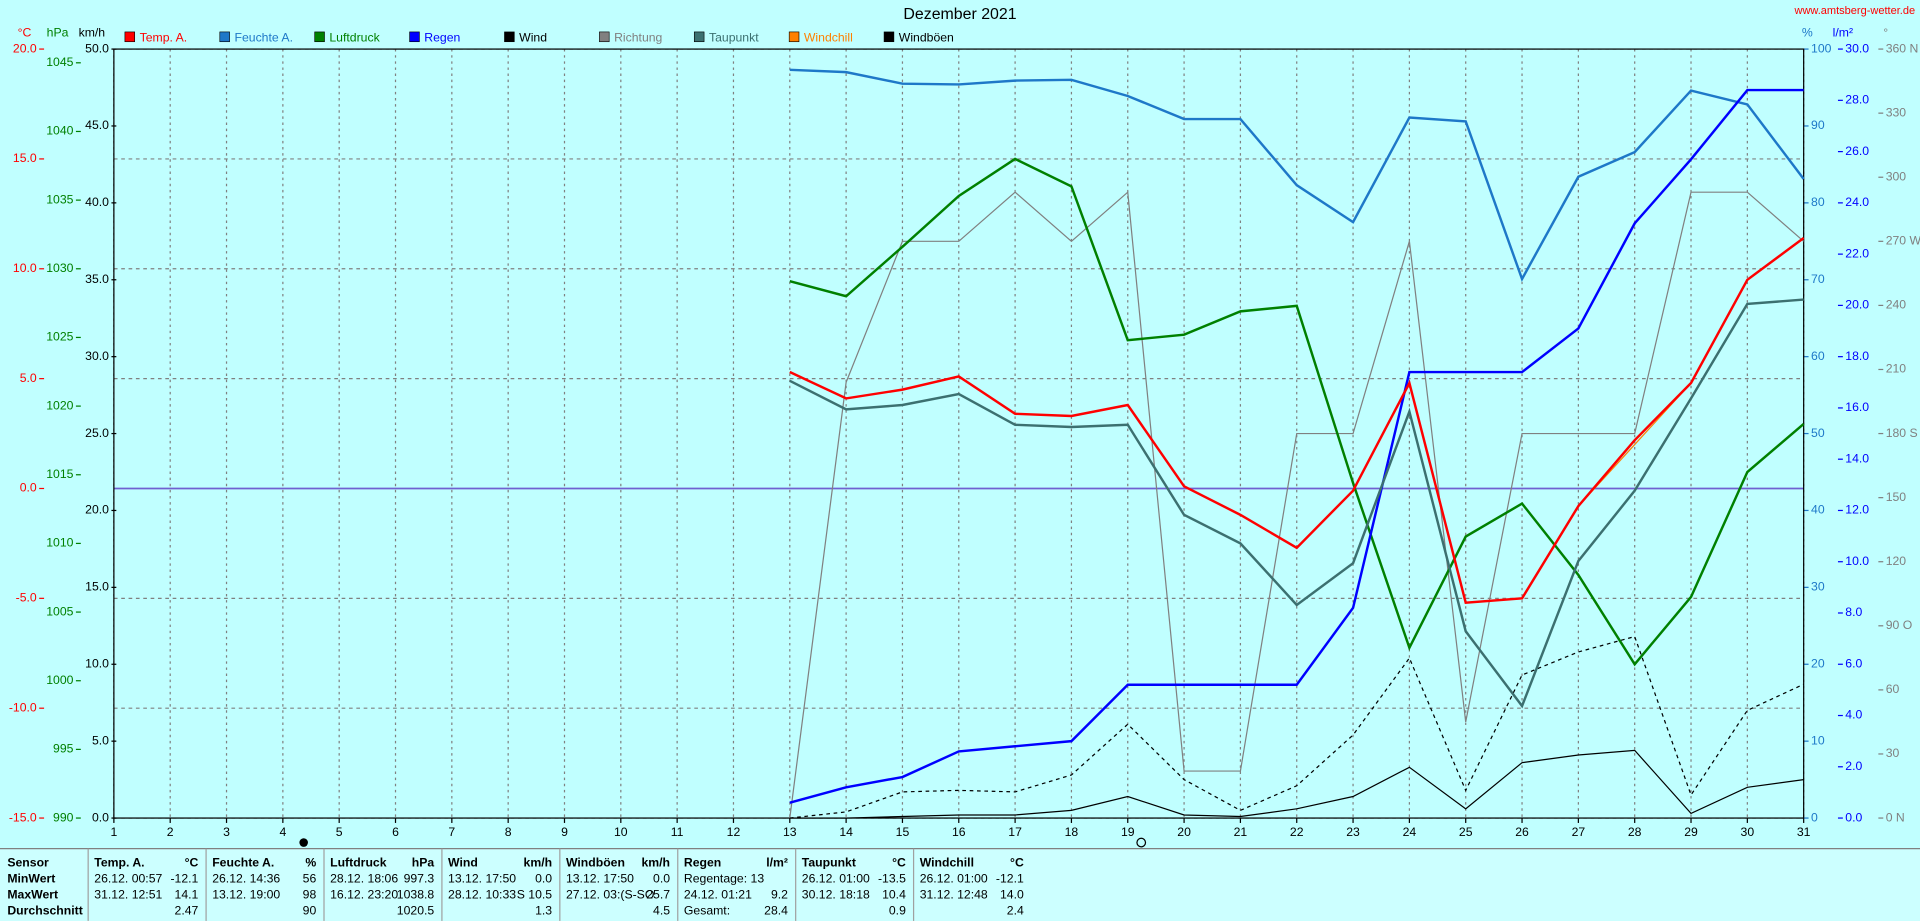 This screenshot has height=921, width=1920. Describe the element at coordinates (442, 37) in the screenshot. I see `legend-label: Regen` at that location.